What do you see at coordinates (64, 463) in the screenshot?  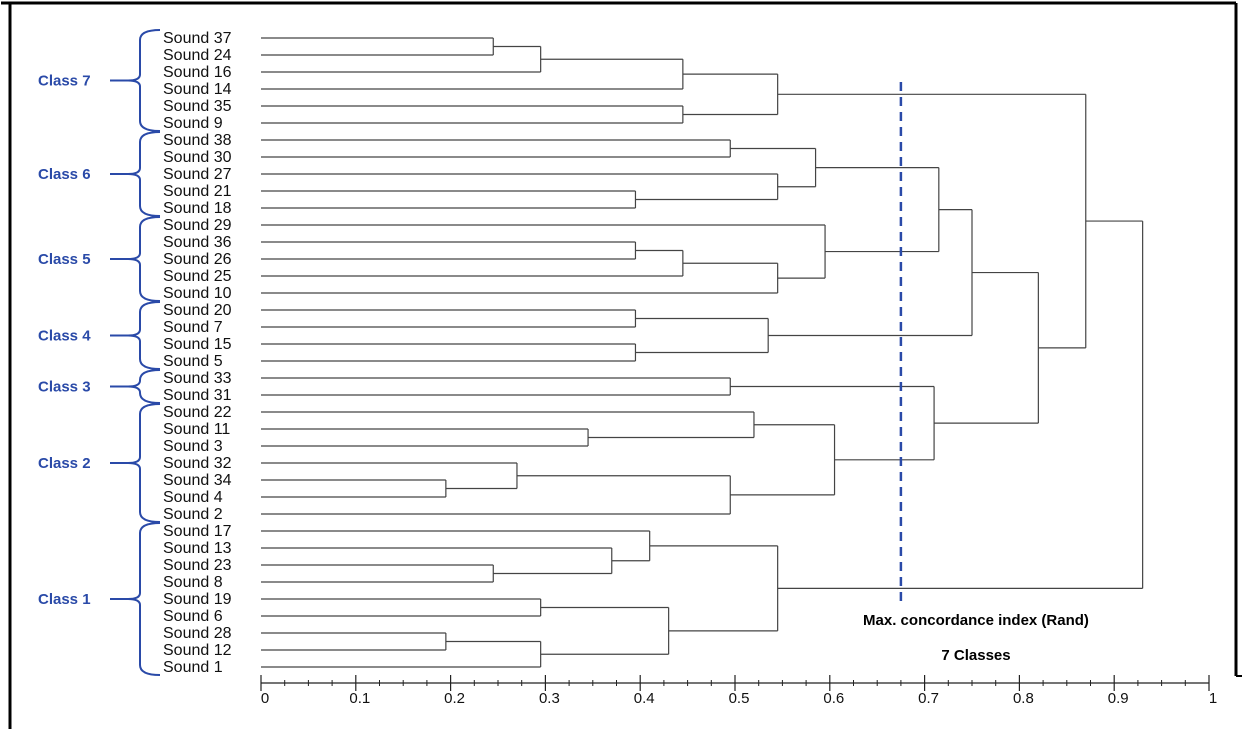 I see `class-label: Class 2` at bounding box center [64, 463].